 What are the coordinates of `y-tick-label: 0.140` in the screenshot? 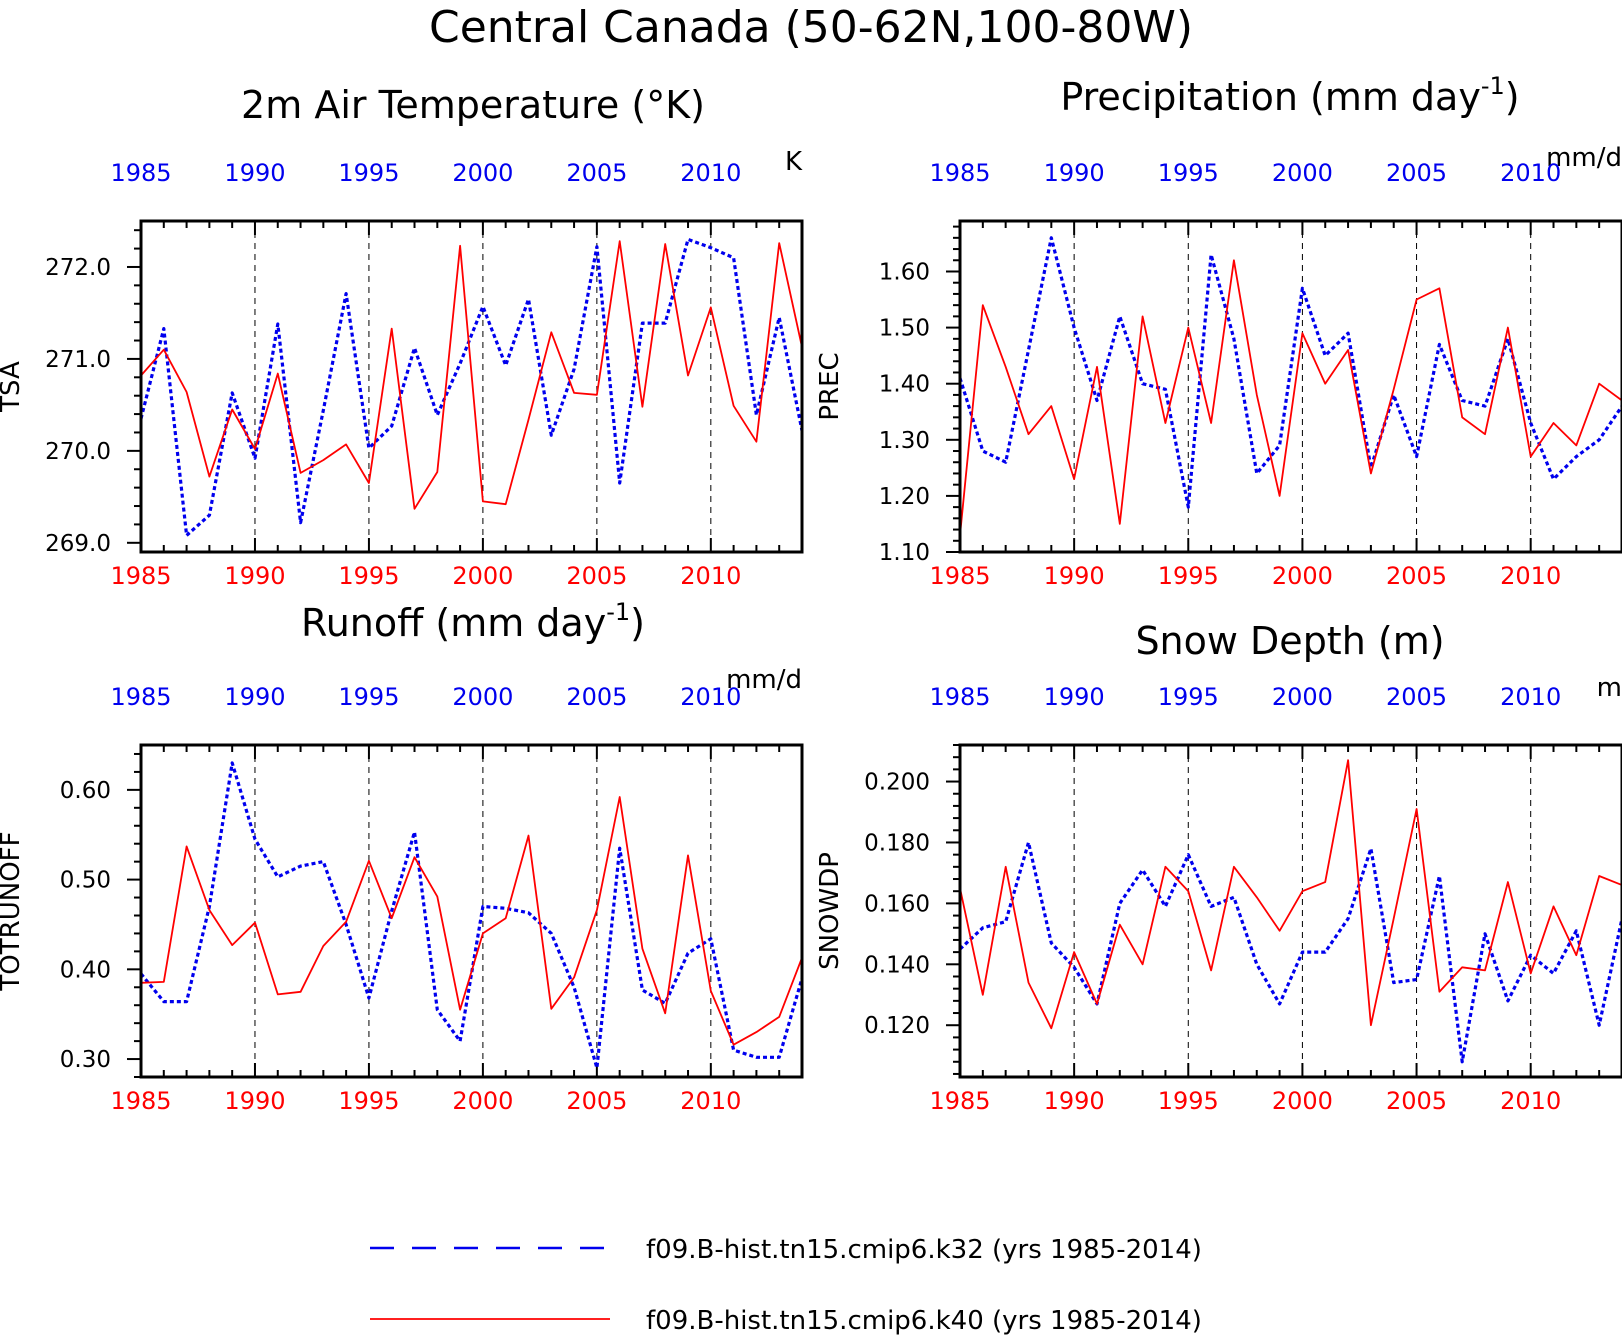 It's located at (897, 965).